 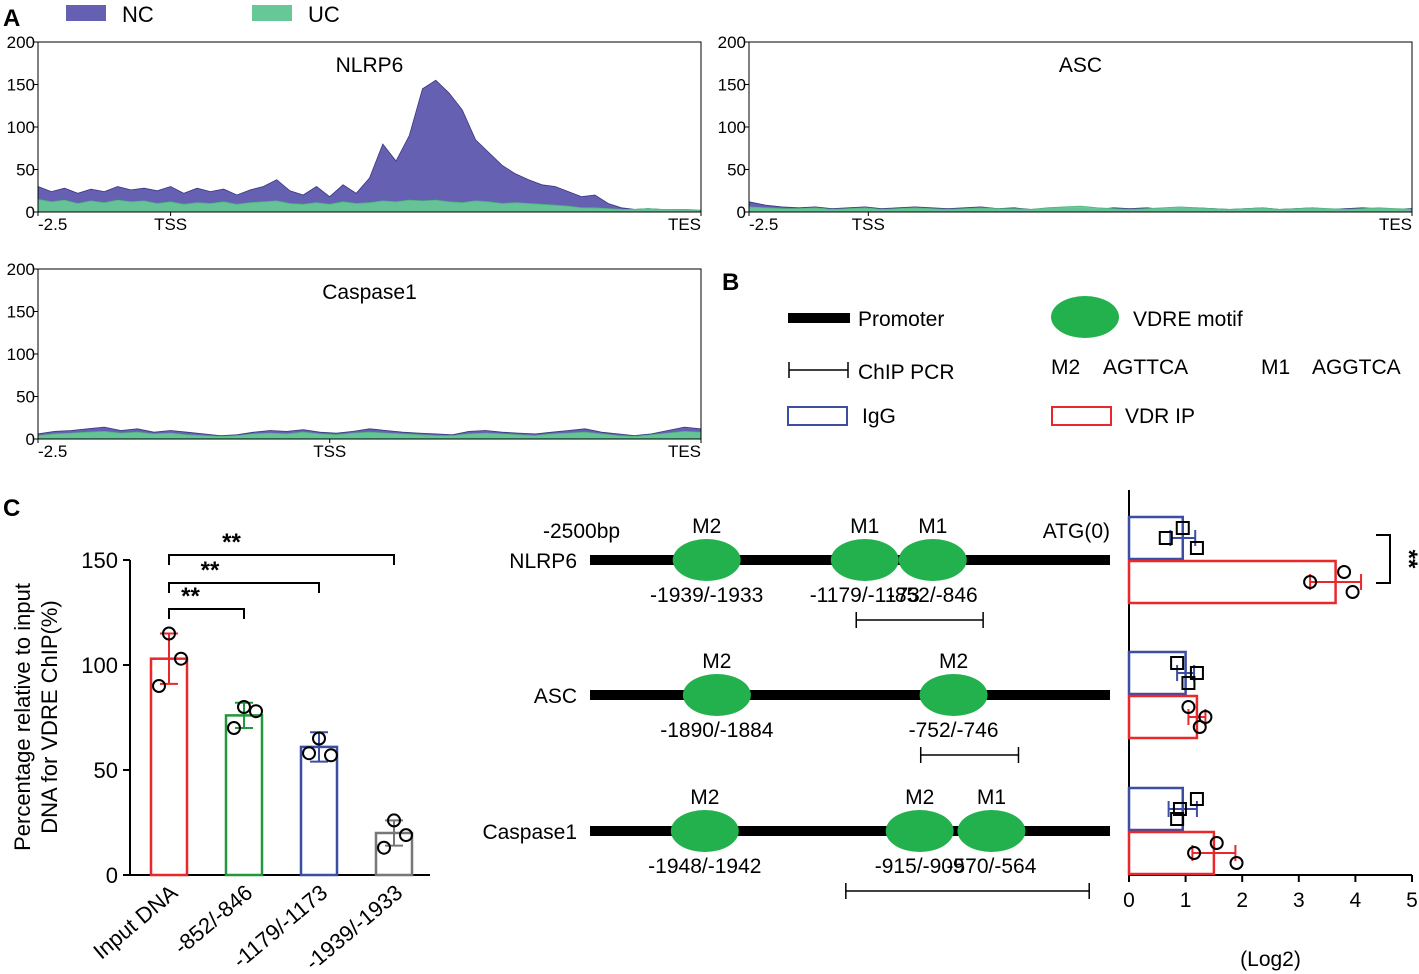 I want to click on diagram-asc-motif-id-0: M2, so click(x=716, y=661).